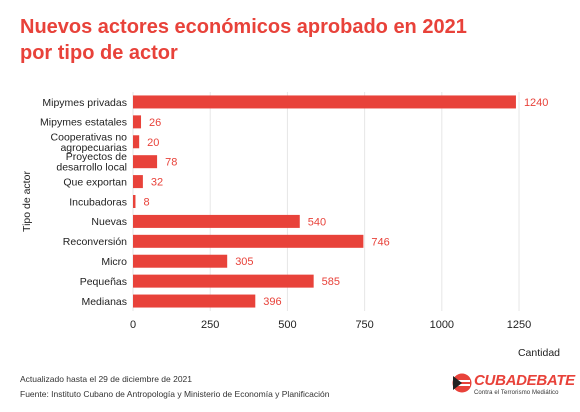 This screenshot has width=580, height=412. What do you see at coordinates (153, 143) in the screenshot?
I see `bar-value-label: 20` at bounding box center [153, 143].